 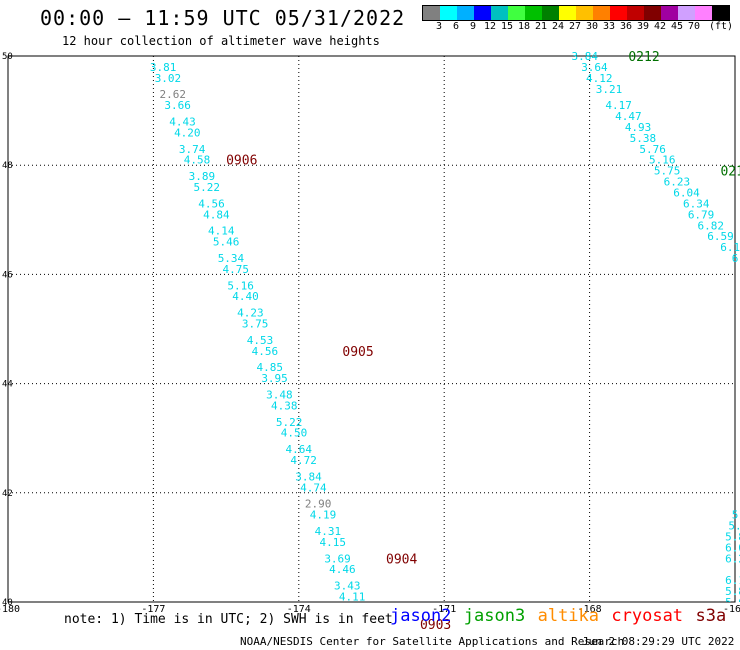 I want to click on wave-height-label: 3.81, so click(x=163, y=67).